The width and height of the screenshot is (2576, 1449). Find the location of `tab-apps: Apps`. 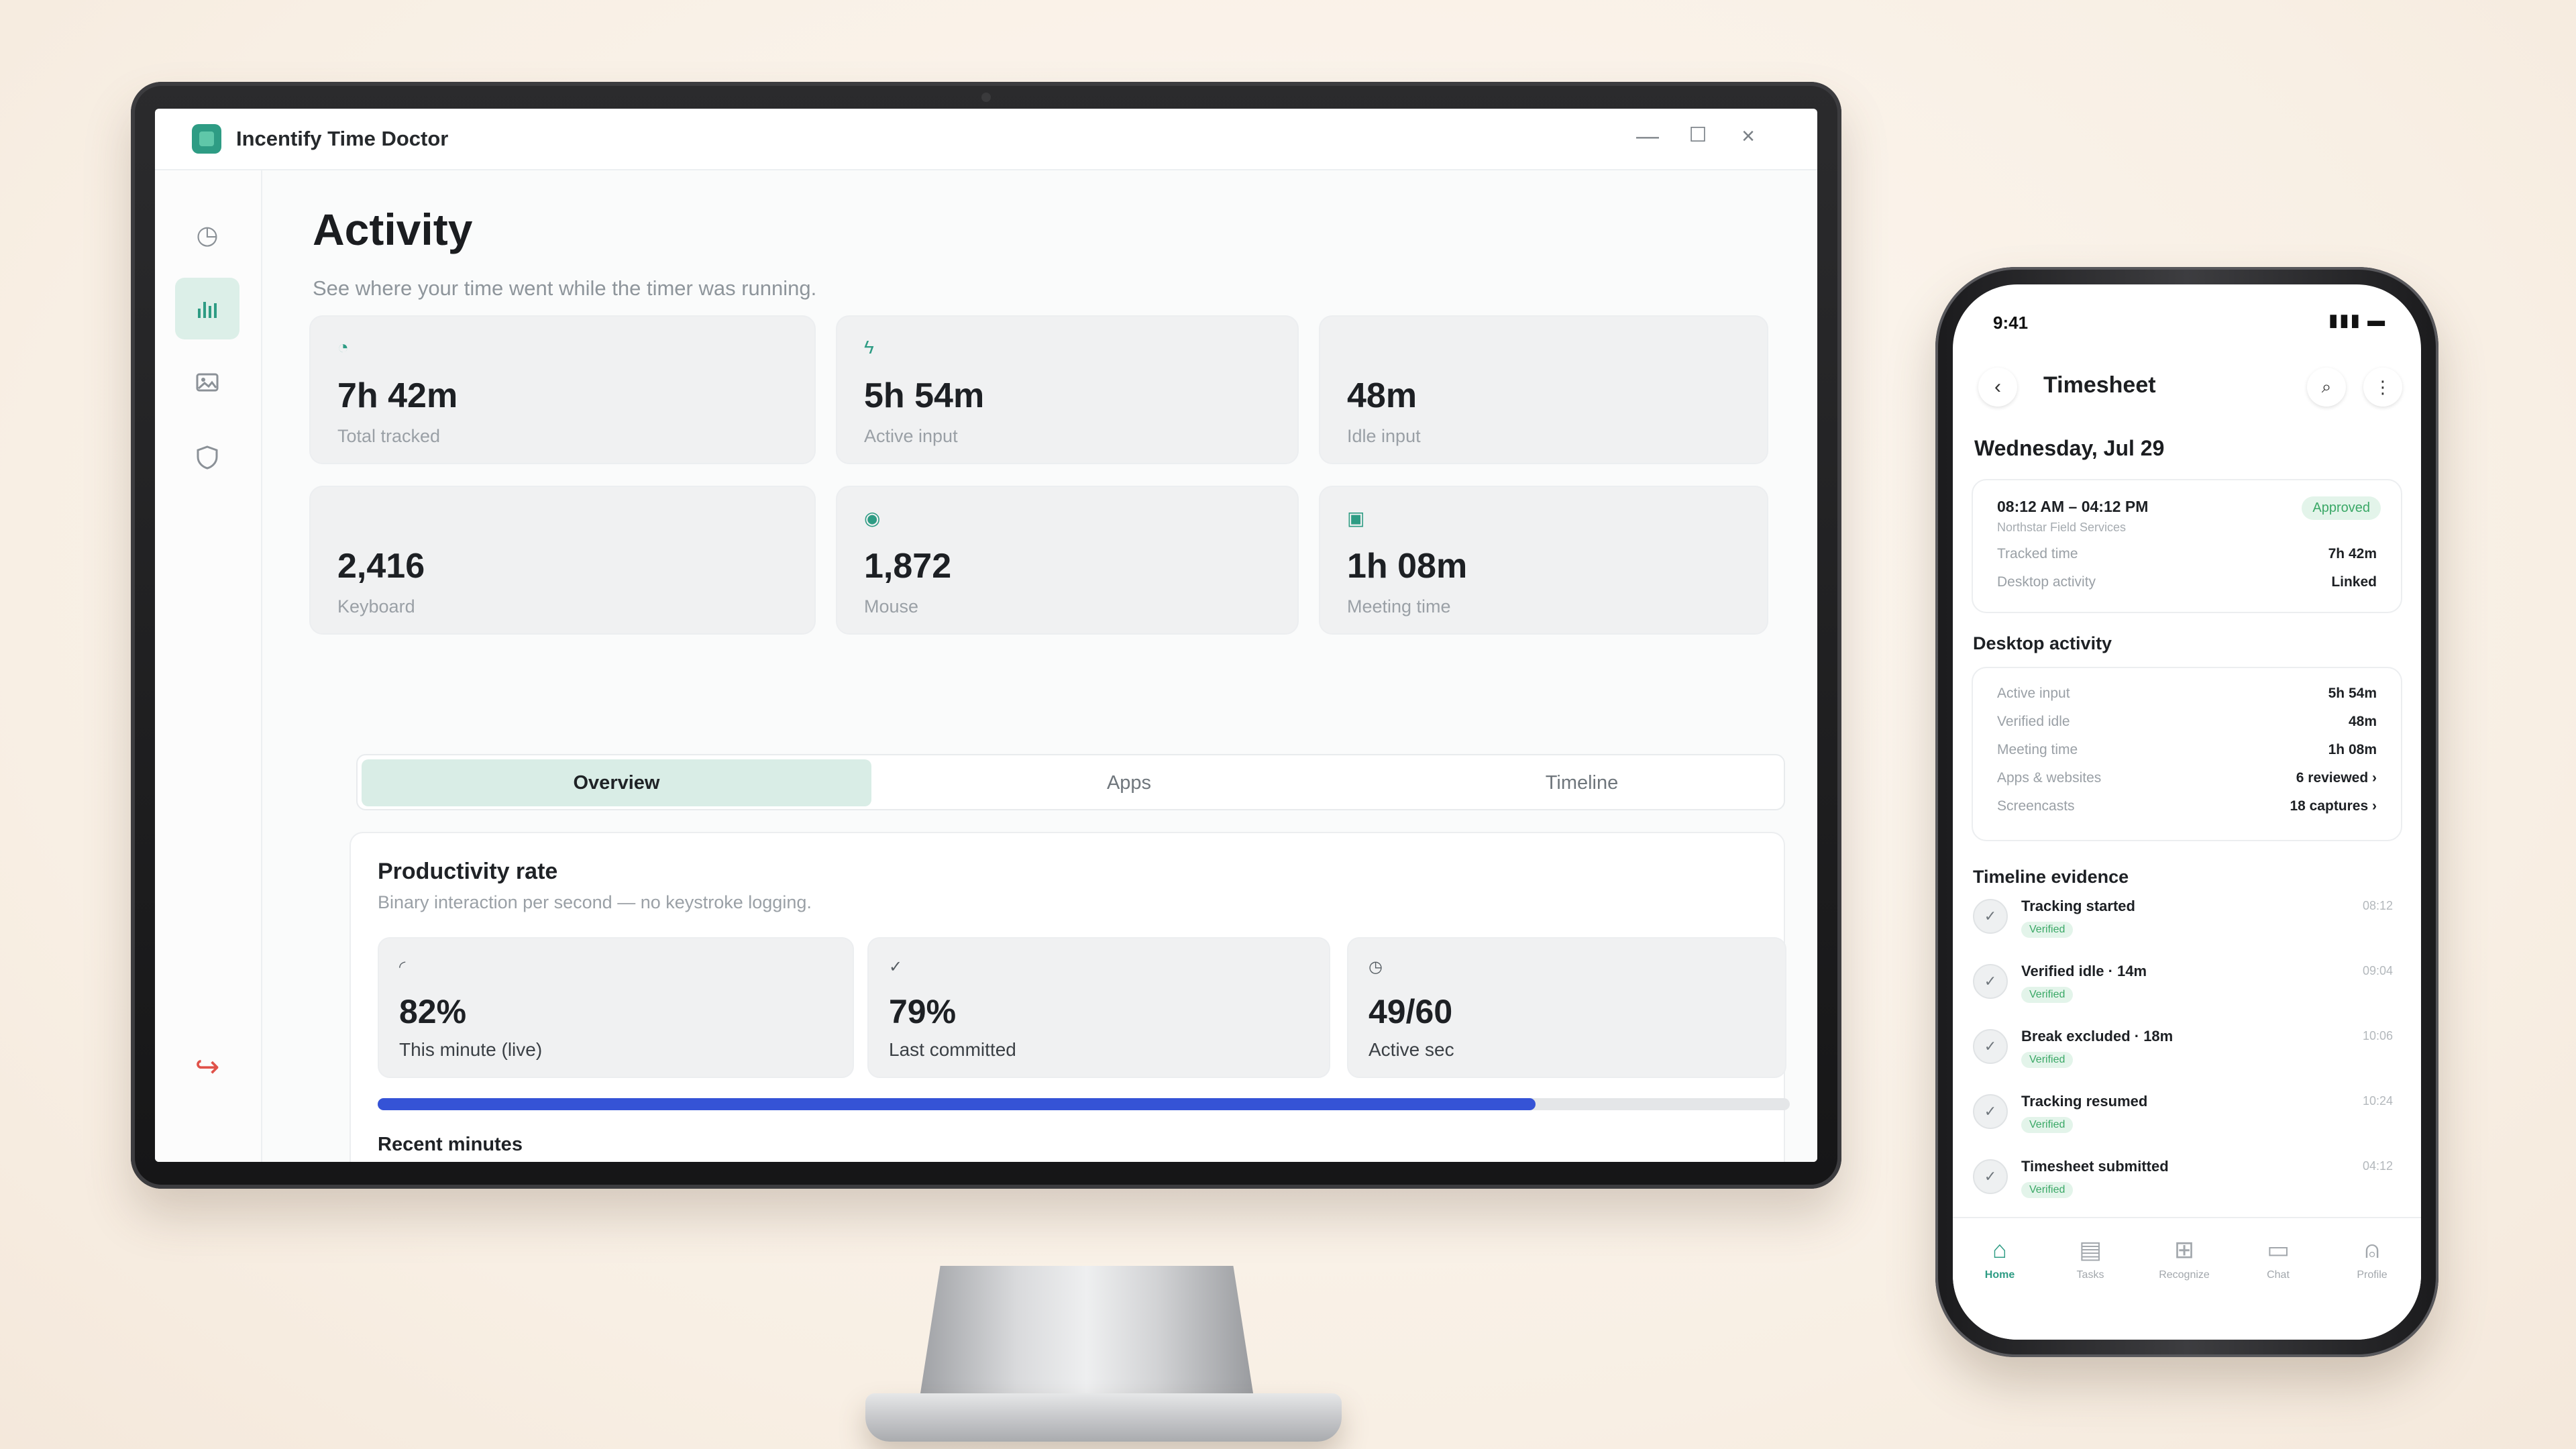

tab-apps: Apps is located at coordinates (1129, 782).